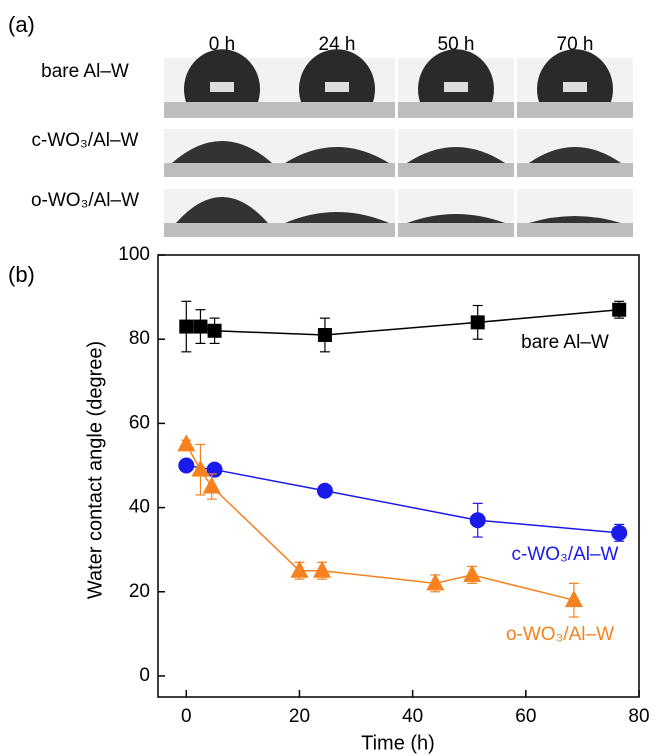  What do you see at coordinates (144, 675) in the screenshot?
I see `y-tick-label: 0` at bounding box center [144, 675].